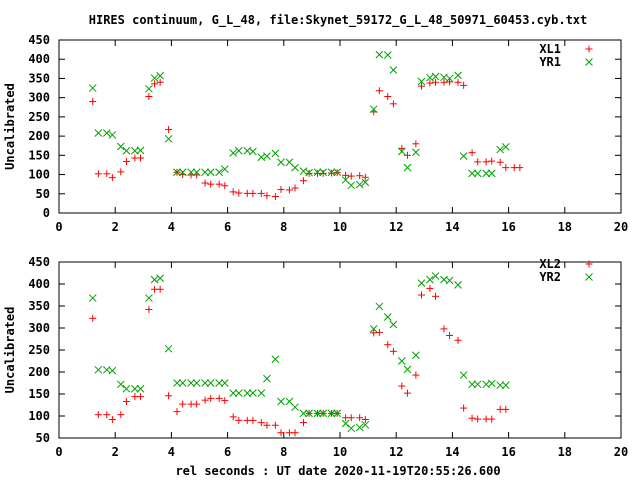 The height and width of the screenshot is (480, 640). What do you see at coordinates (340, 227) in the screenshot?
I see `x-tick-label: 10` at bounding box center [340, 227].